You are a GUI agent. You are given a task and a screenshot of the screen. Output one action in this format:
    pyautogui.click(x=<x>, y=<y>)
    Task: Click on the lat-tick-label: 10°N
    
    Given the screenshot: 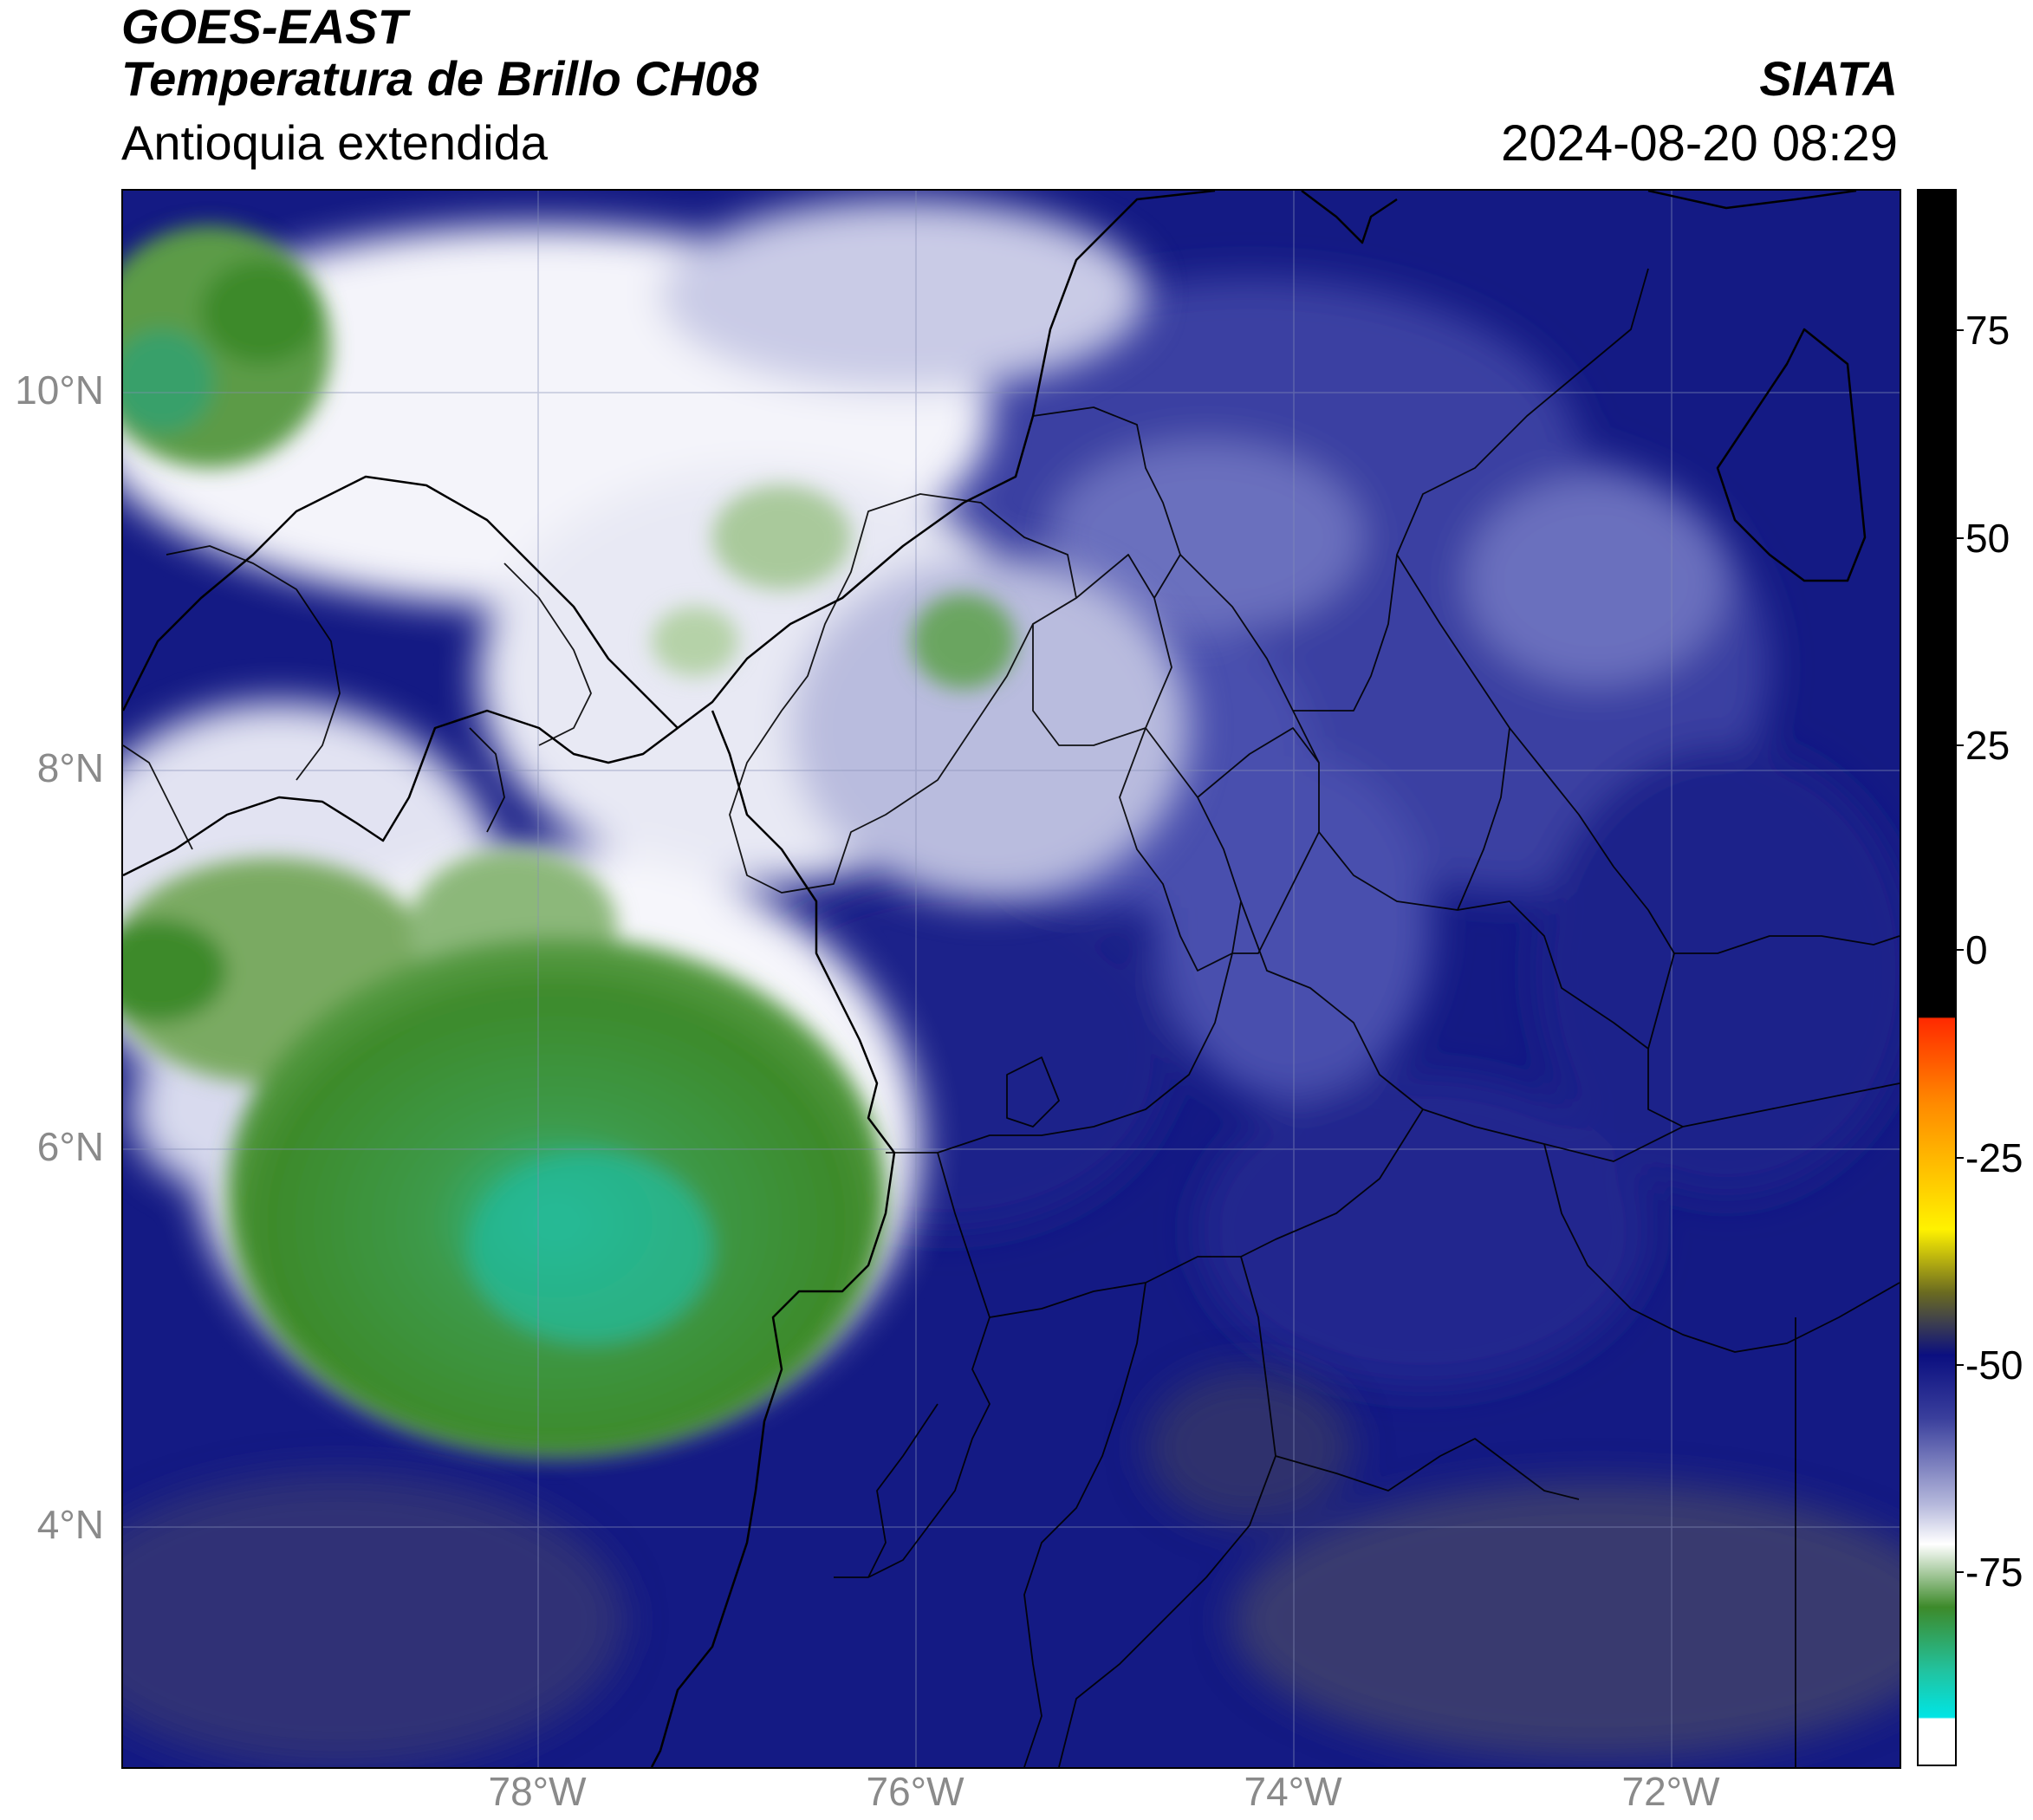 What is the action you would take?
    pyautogui.click(x=59, y=390)
    